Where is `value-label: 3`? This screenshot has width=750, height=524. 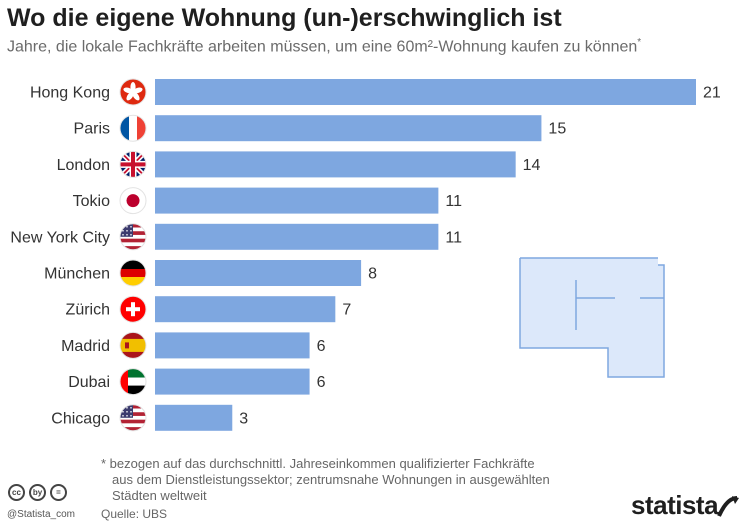 value-label: 3 is located at coordinates (243, 418).